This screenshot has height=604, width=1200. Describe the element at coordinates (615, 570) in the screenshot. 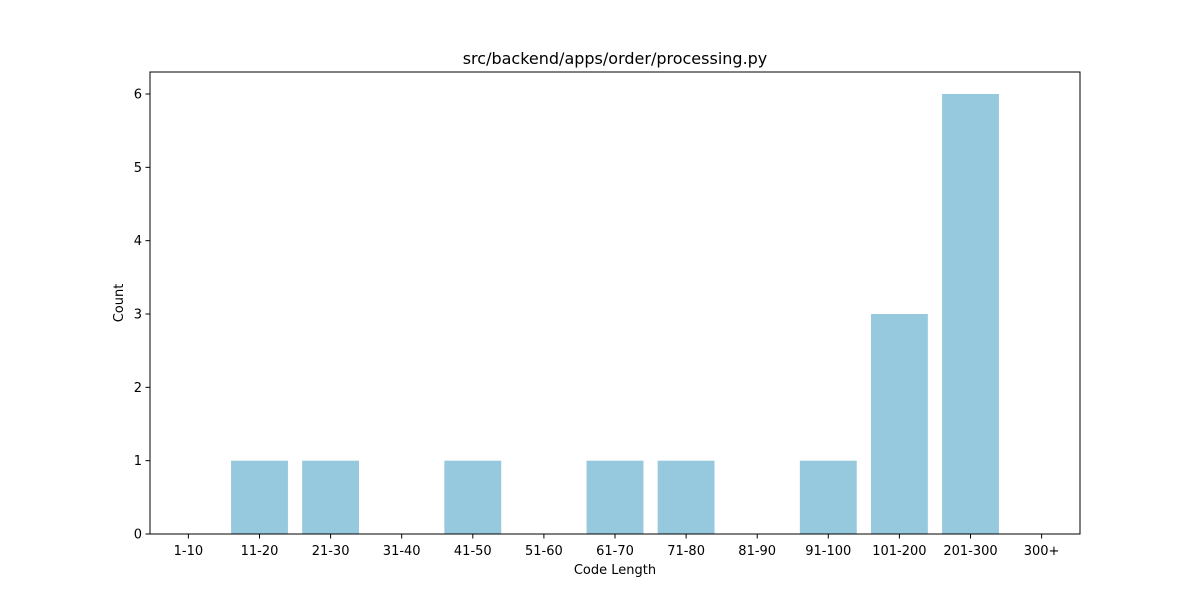

I see `x-axis-title: Code Length` at that location.